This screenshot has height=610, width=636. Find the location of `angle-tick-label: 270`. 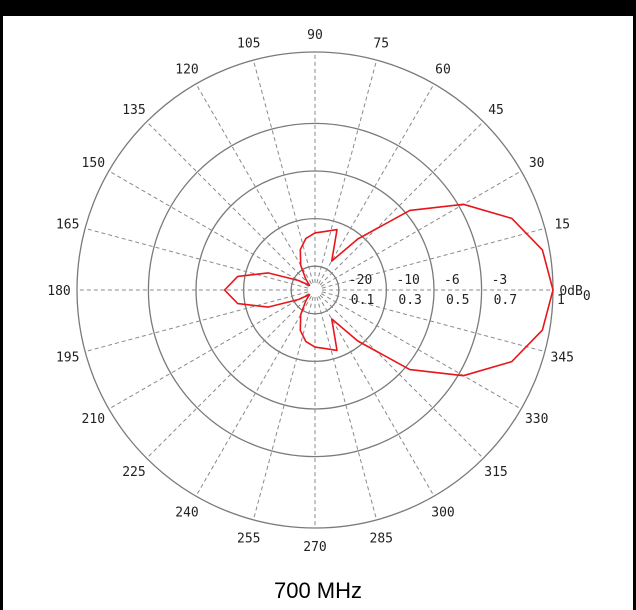

angle-tick-label: 270 is located at coordinates (314, 547).